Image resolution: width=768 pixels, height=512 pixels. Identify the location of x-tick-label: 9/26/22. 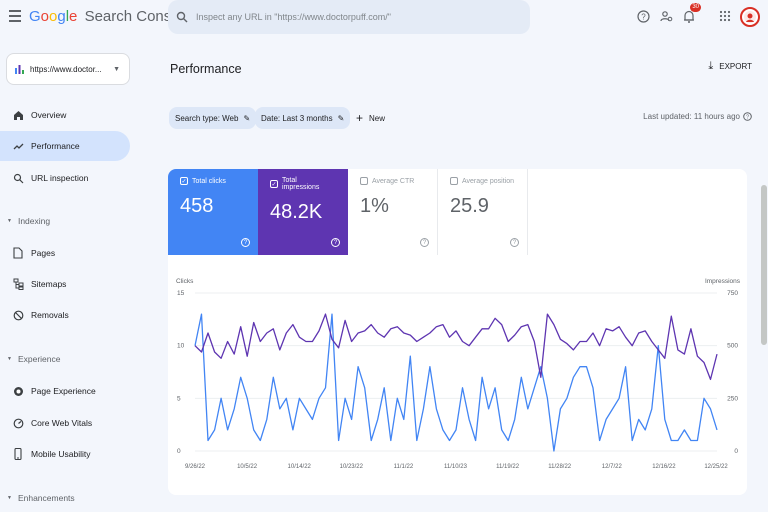
(195, 467).